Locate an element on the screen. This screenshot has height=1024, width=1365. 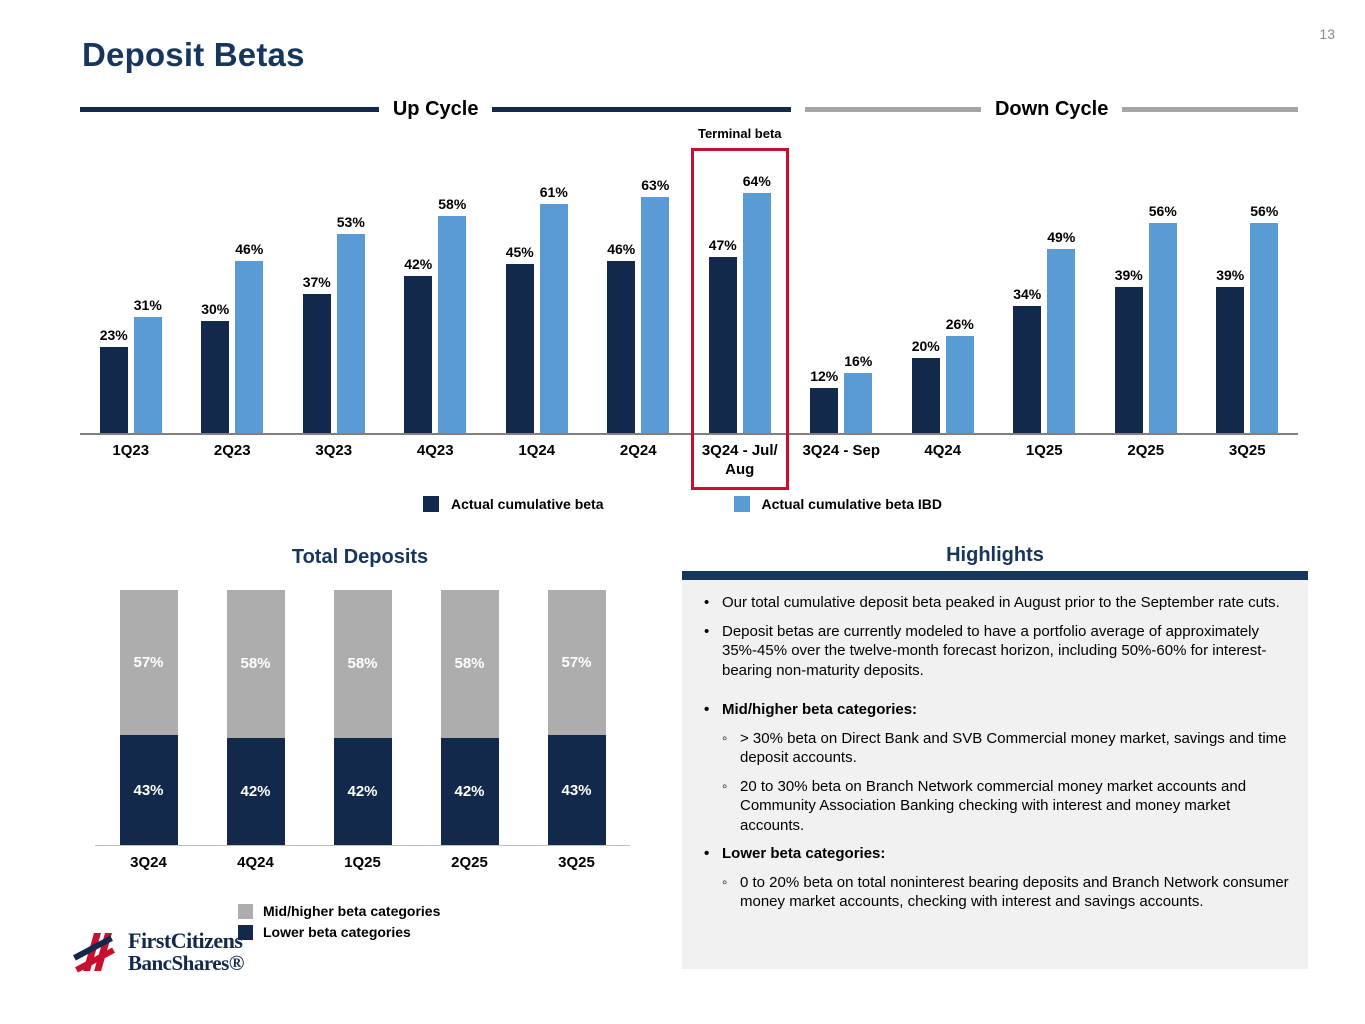
legend-item: Lower beta categories is located at coordinates (339, 932).